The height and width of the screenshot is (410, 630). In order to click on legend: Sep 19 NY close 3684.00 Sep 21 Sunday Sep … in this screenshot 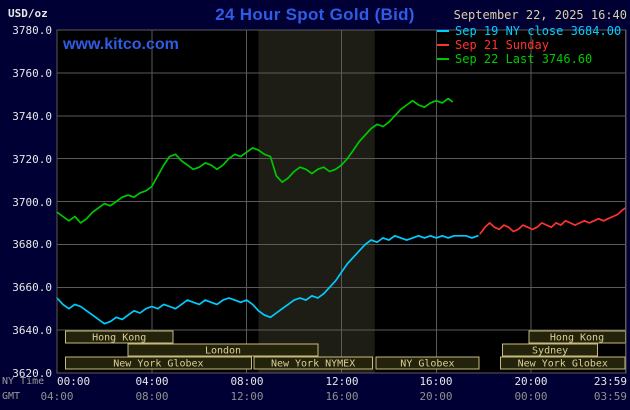, I will do `click(529, 45)`.